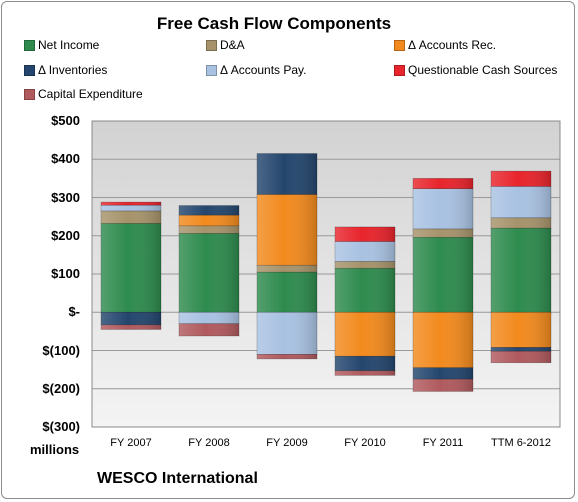 The image size is (578, 502). I want to click on y-tick-label: $300, so click(65, 197).